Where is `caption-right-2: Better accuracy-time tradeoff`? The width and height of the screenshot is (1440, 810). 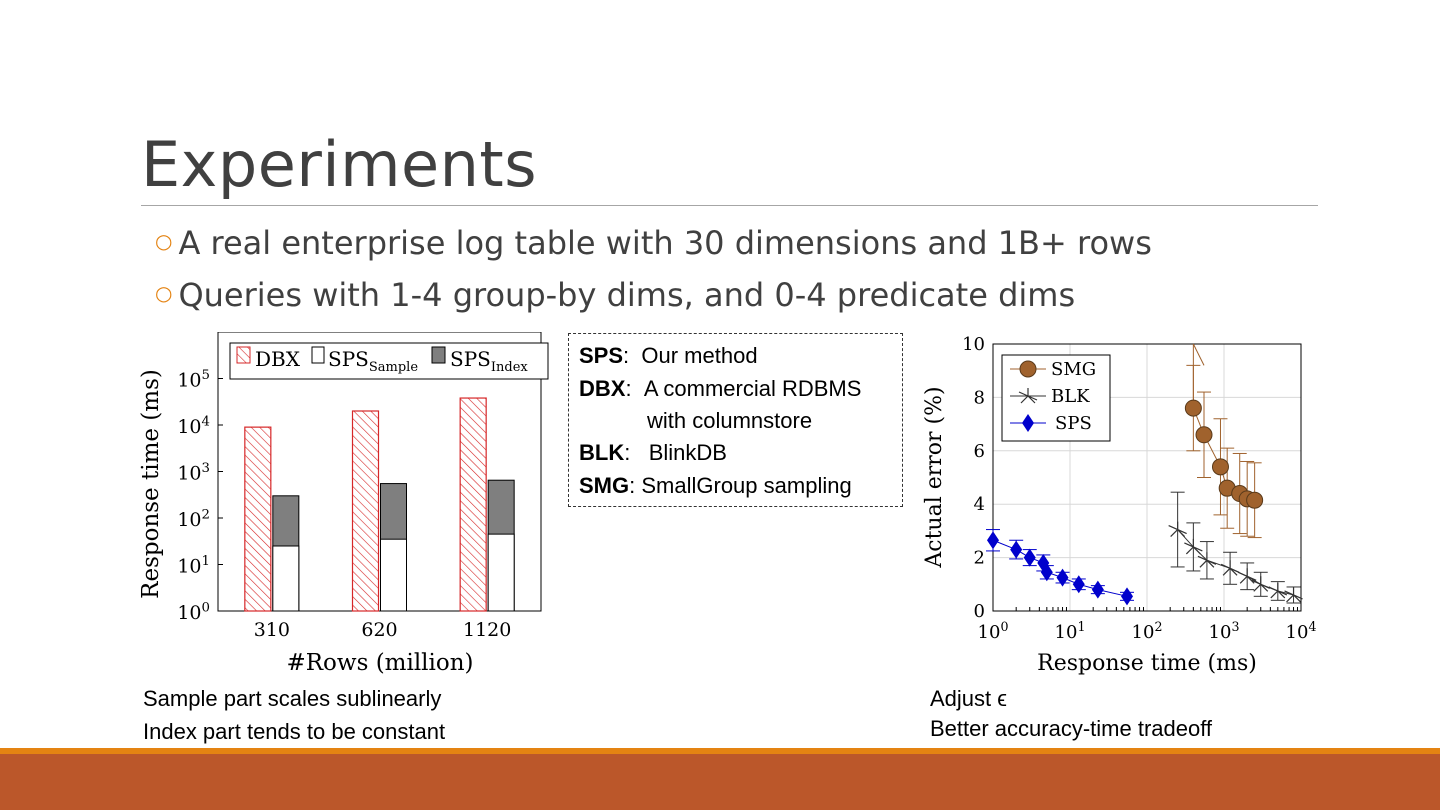
caption-right-2: Better accuracy-time tradeoff is located at coordinates (1071, 728).